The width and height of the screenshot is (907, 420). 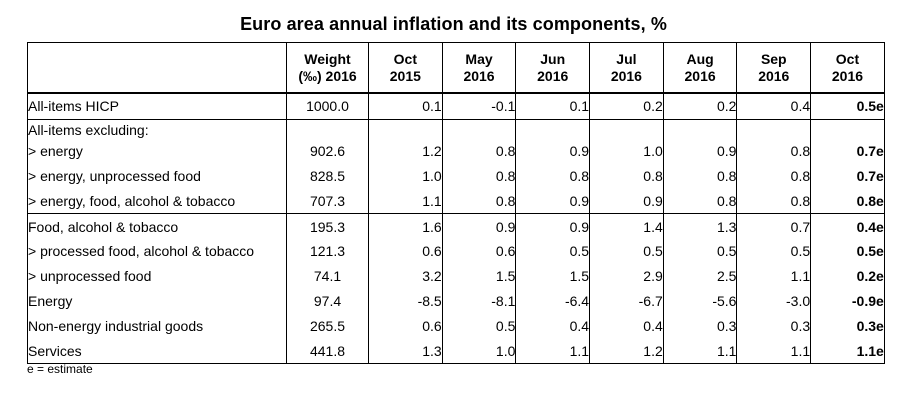 I want to click on cell-estimate: -0.9e, so click(x=847, y=301).